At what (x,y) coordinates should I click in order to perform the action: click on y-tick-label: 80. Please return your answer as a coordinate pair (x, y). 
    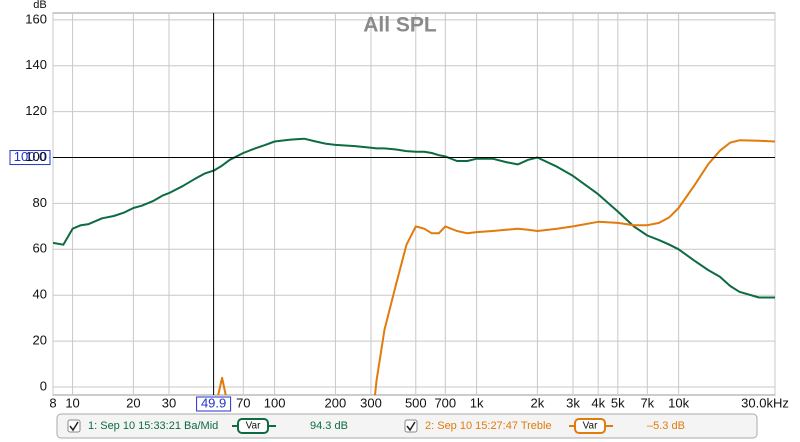
    Looking at the image, I should click on (40, 202).